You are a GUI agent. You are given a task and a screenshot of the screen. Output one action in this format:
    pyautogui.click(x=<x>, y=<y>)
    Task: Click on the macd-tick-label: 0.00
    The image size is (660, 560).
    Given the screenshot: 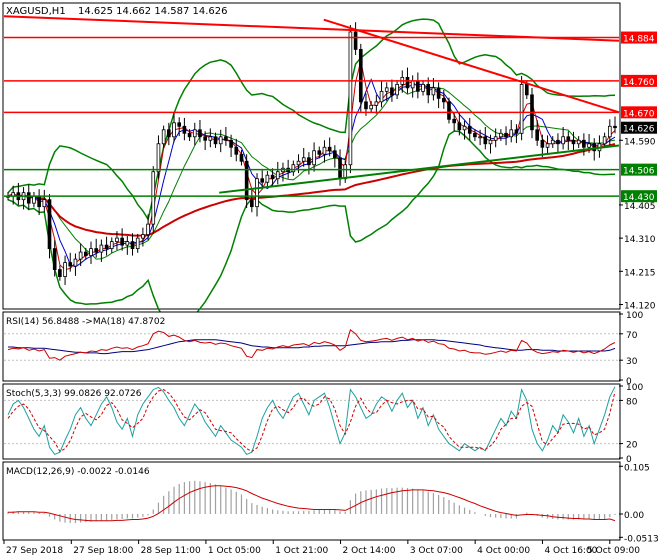 What is the action you would take?
    pyautogui.click(x=634, y=516)
    